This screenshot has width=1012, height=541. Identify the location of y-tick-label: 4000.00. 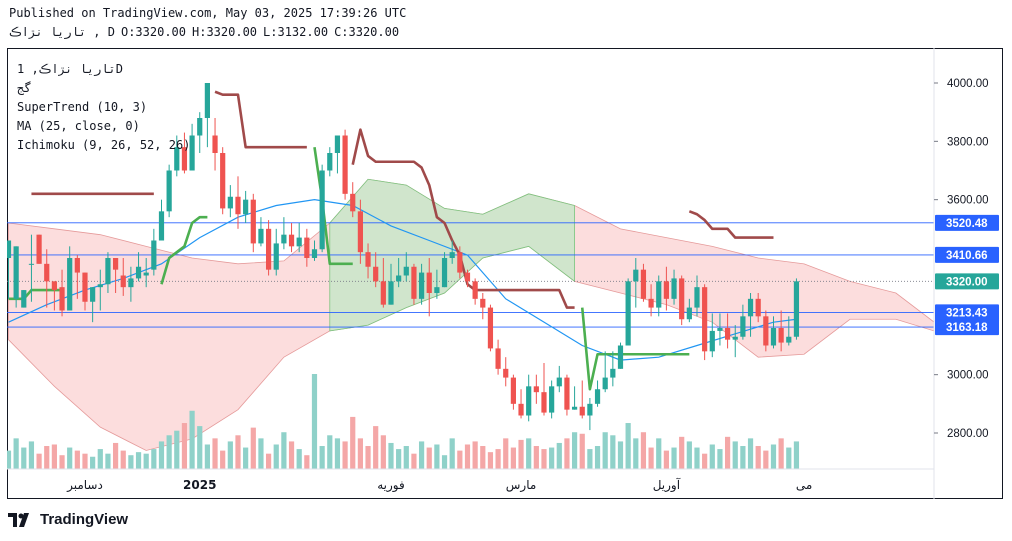
(968, 84).